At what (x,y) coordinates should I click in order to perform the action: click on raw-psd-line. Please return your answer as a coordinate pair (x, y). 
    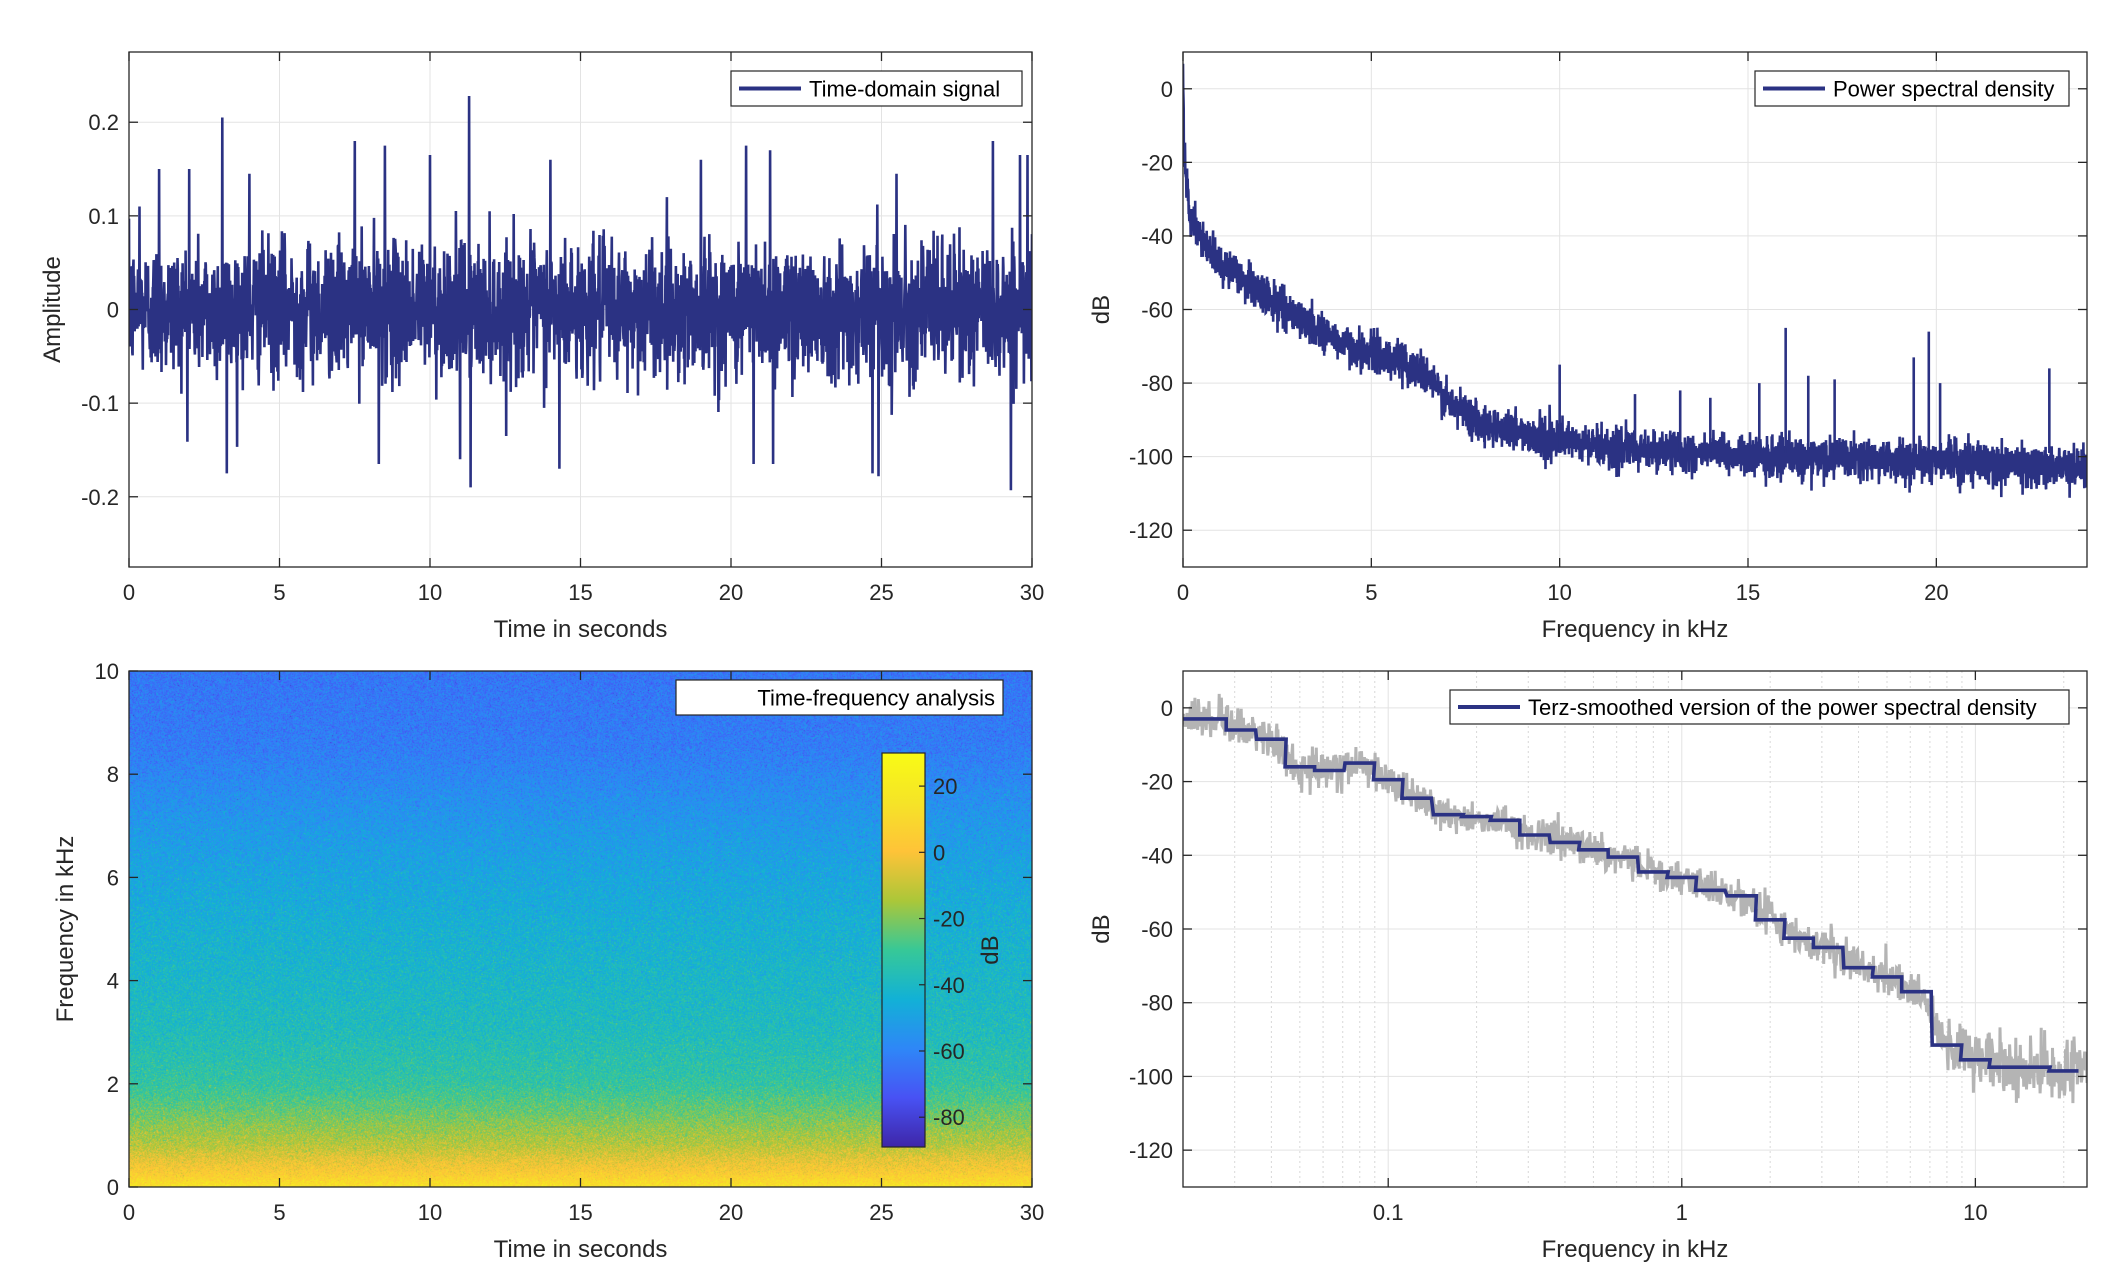
    Looking at the image, I should click on (1635, 898).